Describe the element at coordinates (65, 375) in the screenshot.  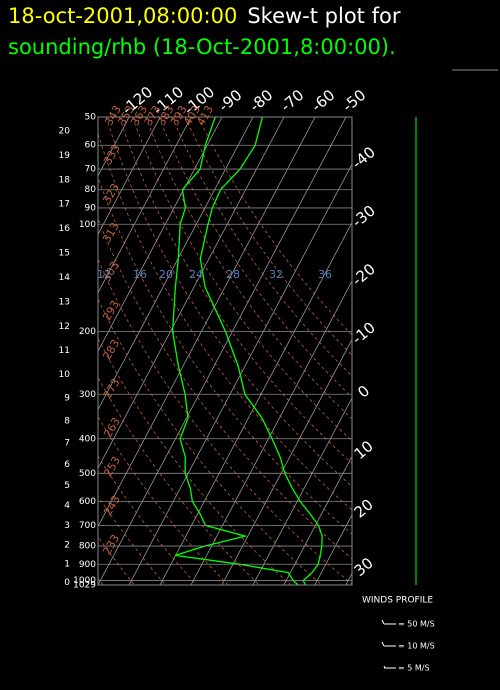
I see `height-tick-label: 10` at that location.